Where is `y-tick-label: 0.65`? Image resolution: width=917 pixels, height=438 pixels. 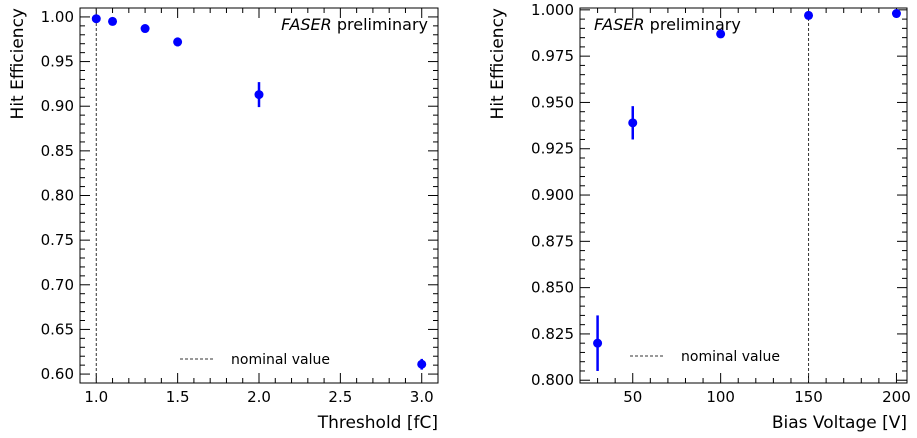
y-tick-label: 0.65 is located at coordinates (57, 329).